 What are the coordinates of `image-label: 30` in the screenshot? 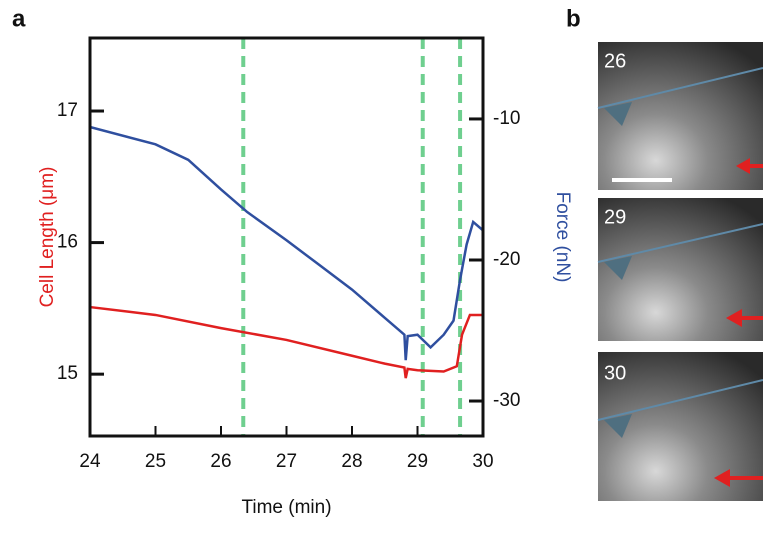 It's located at (615, 373).